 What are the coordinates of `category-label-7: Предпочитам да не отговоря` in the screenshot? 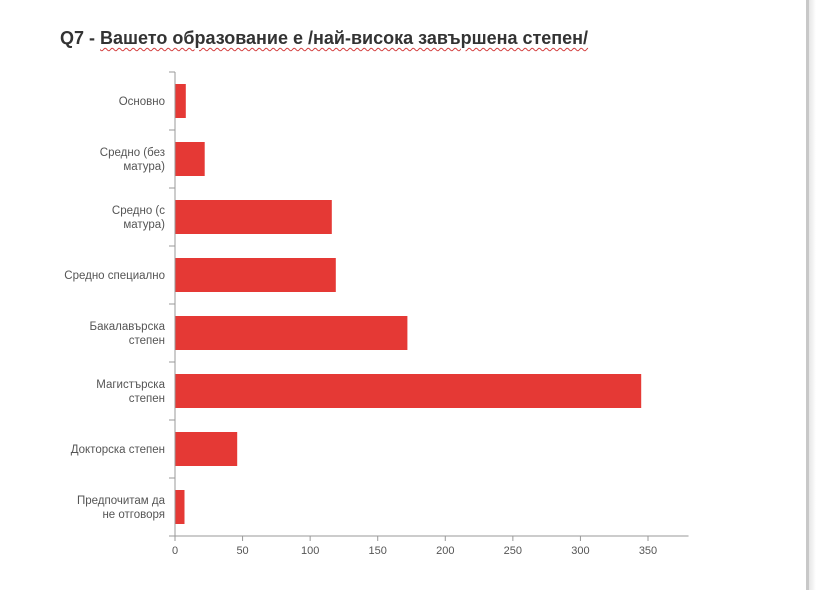 It's located at (121, 508).